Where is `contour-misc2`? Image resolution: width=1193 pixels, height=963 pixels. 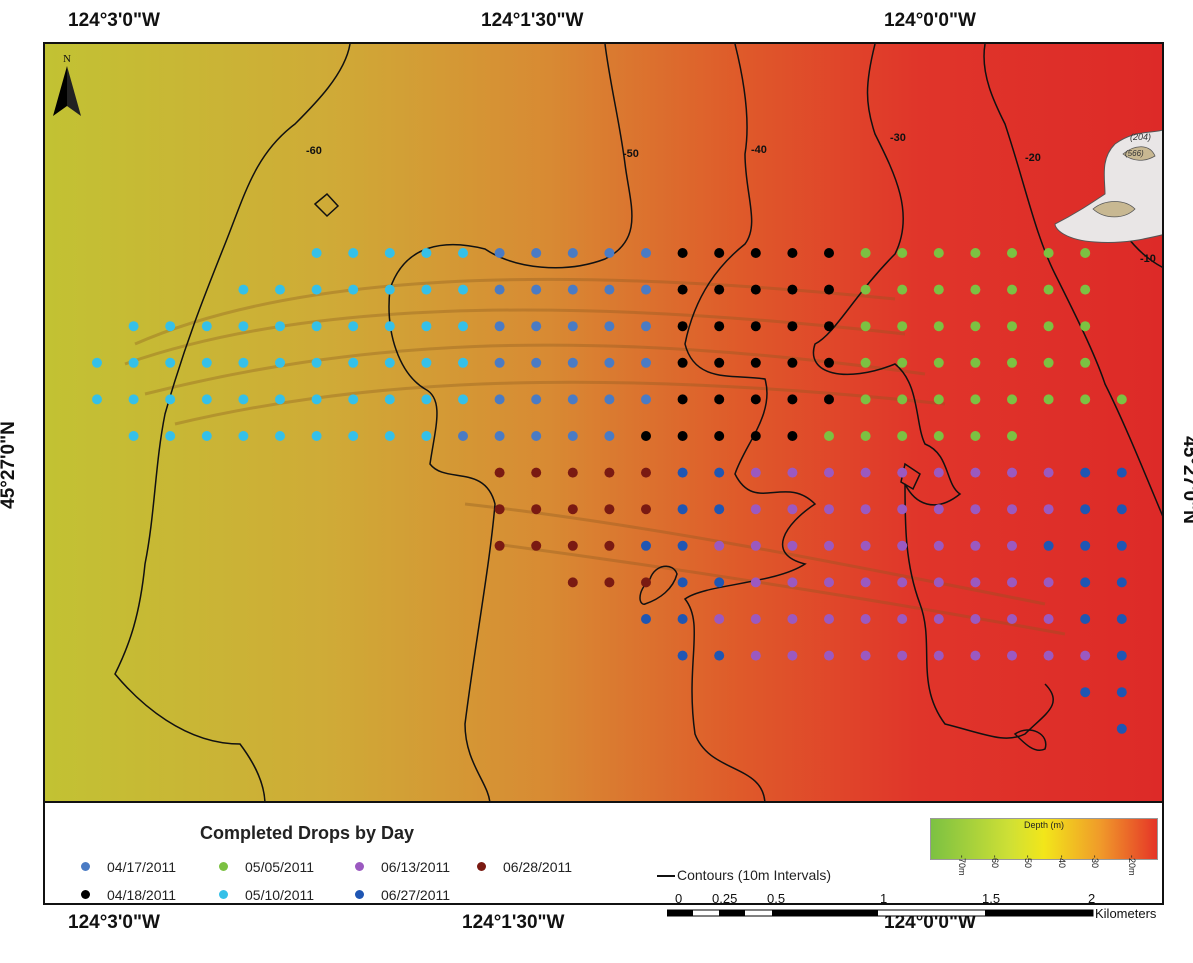
contour-misc2 is located at coordinates (1030, 740).